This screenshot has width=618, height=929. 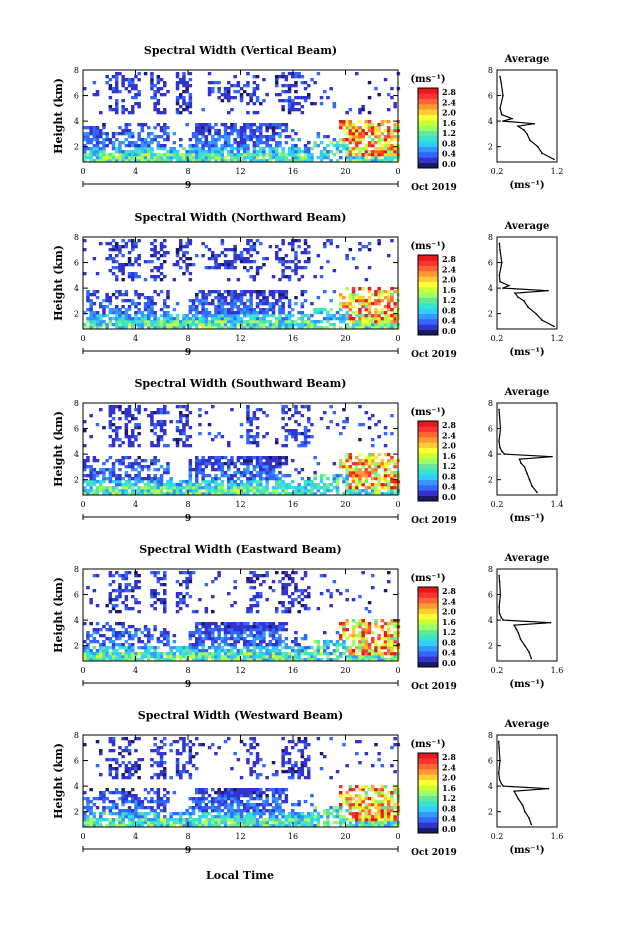 What do you see at coordinates (490, 288) in the screenshot?
I see `average-y-tick-label: 4` at bounding box center [490, 288].